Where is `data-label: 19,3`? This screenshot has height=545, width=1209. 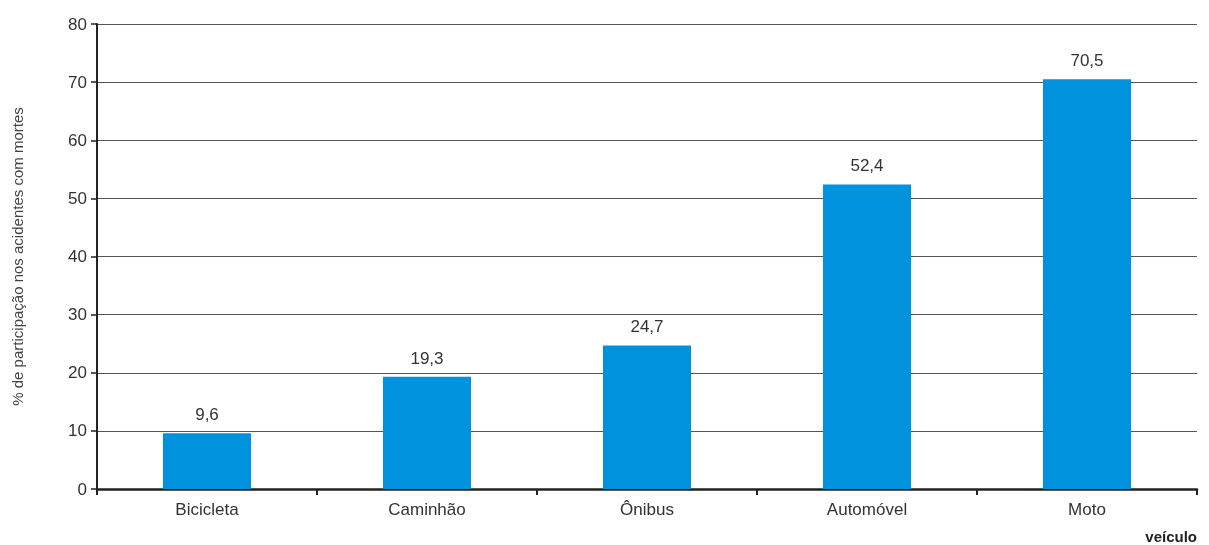 data-label: 19,3 is located at coordinates (427, 358).